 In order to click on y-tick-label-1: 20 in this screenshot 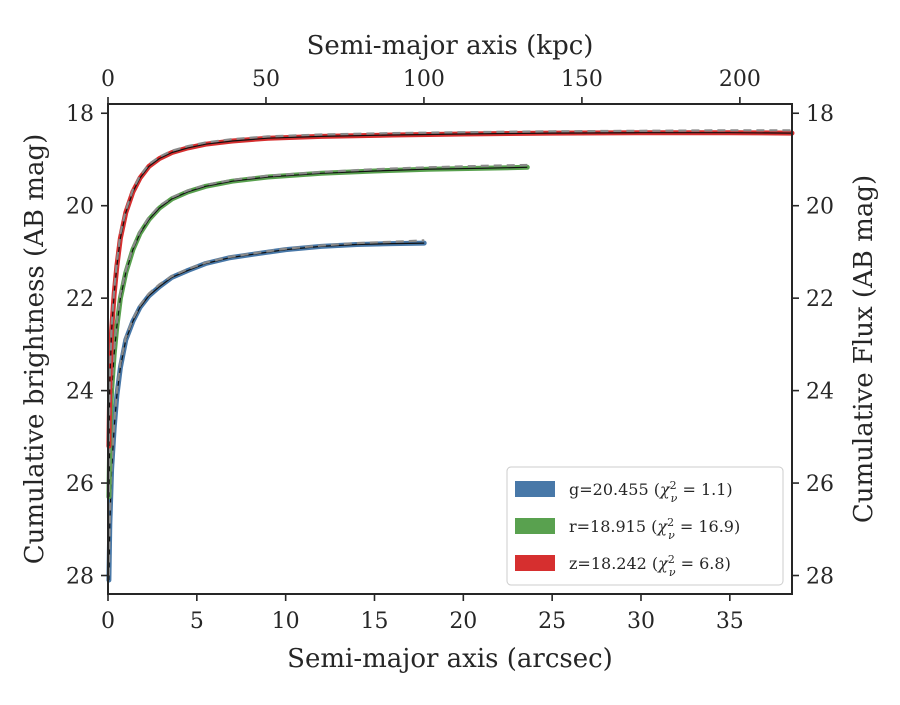, I will do `click(80, 207)`.